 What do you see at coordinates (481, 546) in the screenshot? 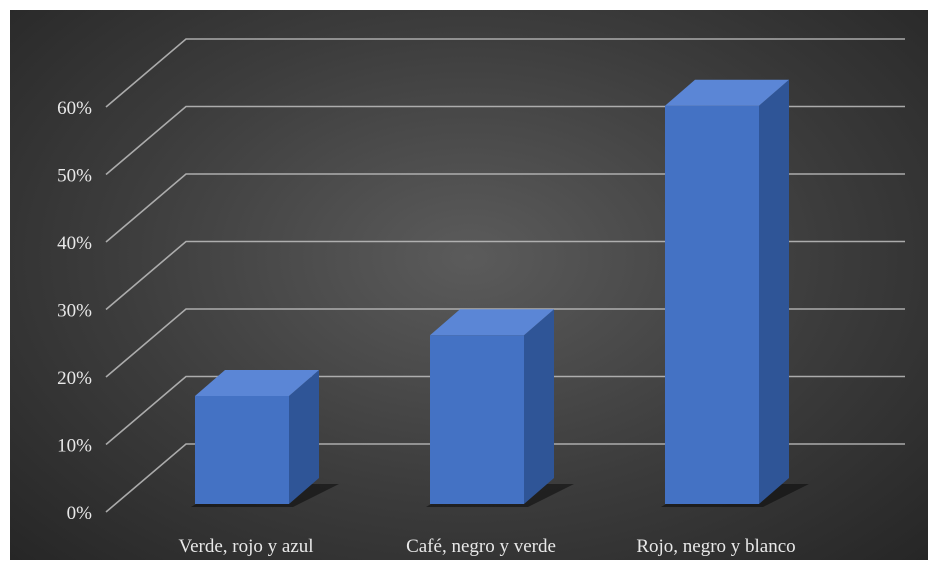
I see `x-category-label: Café, negro y verde` at bounding box center [481, 546].